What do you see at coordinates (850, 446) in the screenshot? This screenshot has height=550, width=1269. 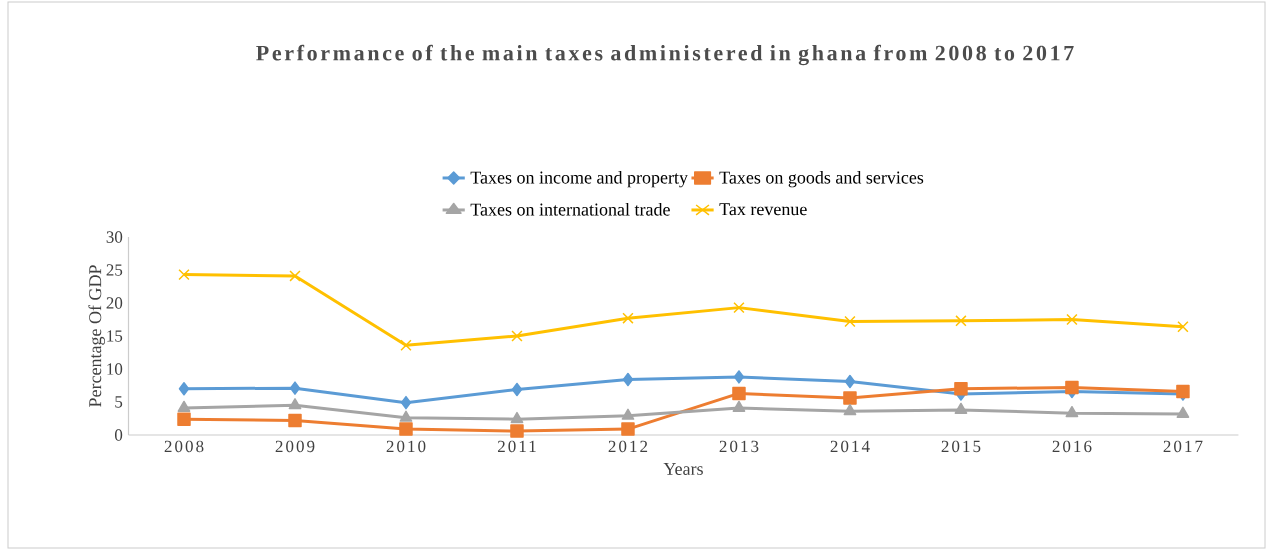 I see `x-tick-label: 2014` at bounding box center [850, 446].